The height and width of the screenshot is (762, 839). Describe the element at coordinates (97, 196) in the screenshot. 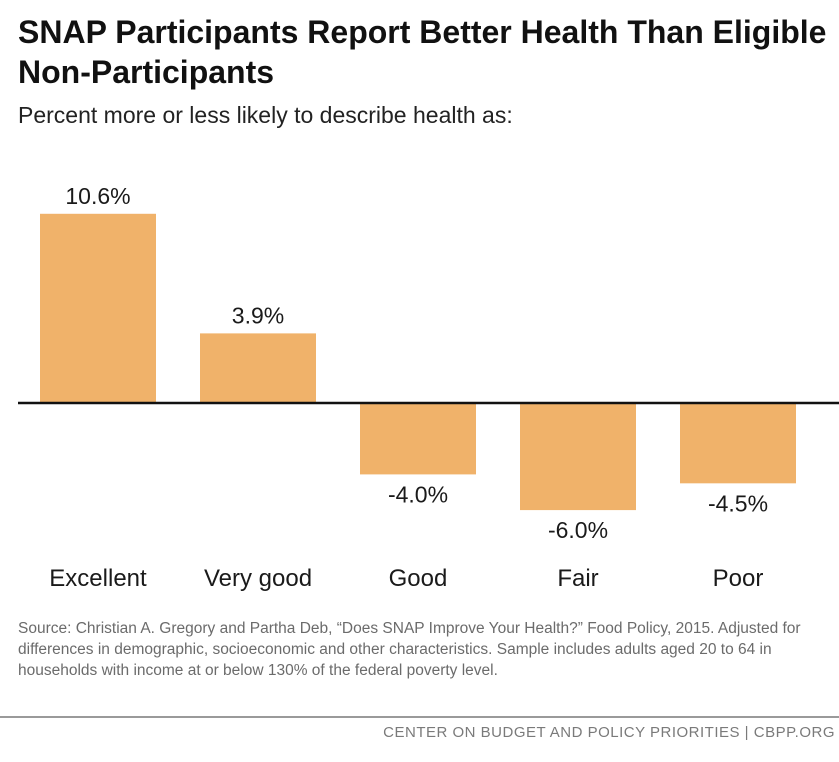

I see `data-label: 10.6%` at that location.